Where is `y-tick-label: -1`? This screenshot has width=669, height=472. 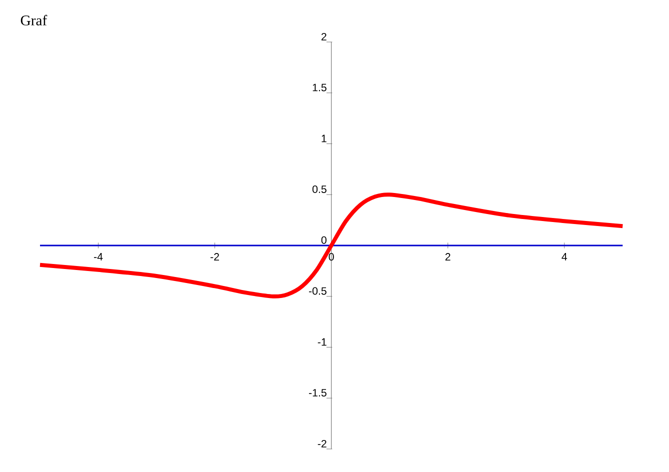 y-tick-label: -1 is located at coordinates (322, 342).